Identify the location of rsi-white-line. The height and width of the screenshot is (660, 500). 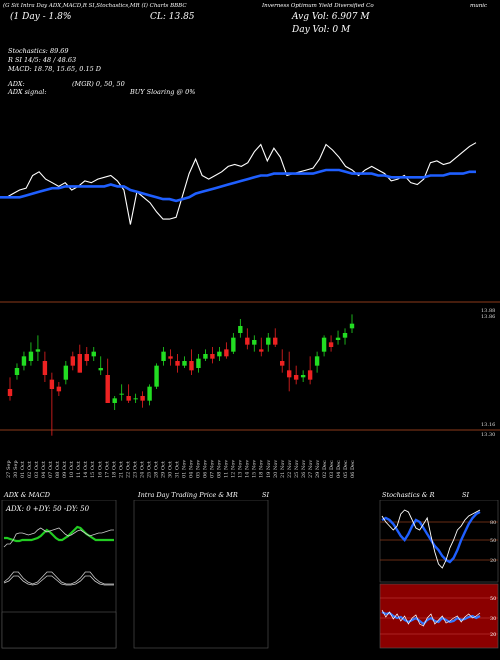
(431, 618).